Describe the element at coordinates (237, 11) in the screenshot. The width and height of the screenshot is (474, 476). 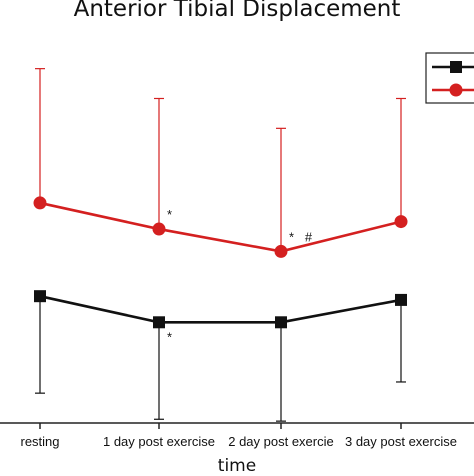
I see `chart-title: Anterior Tibial Displacement` at that location.